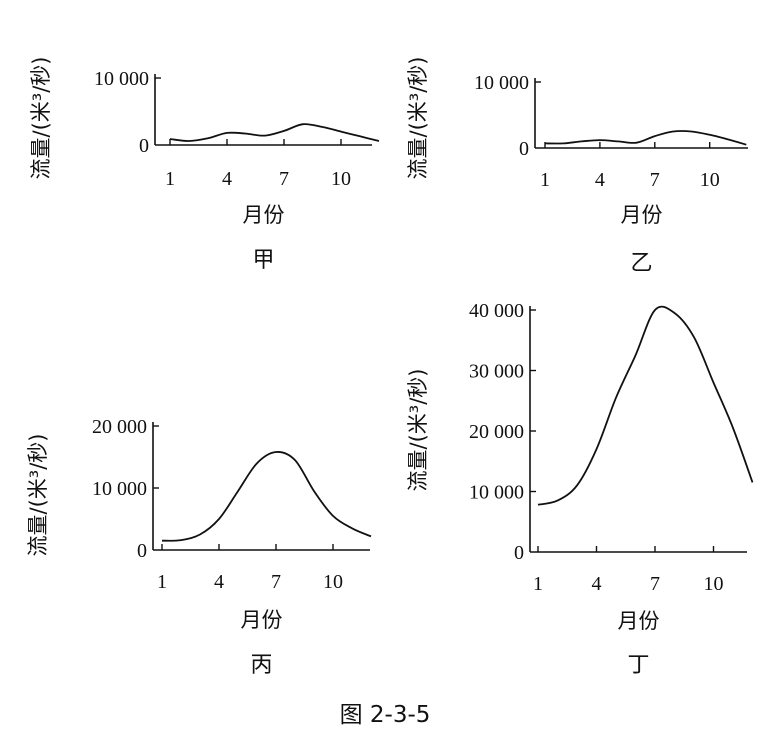 The height and width of the screenshot is (736, 767). I want to click on panel-title: 乙, so click(641, 263).